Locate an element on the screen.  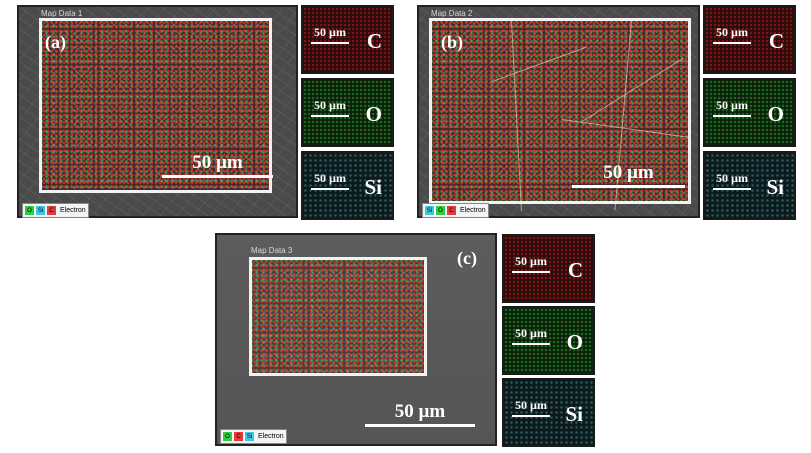
legend: O Si C Electron is located at coordinates (55, 210).